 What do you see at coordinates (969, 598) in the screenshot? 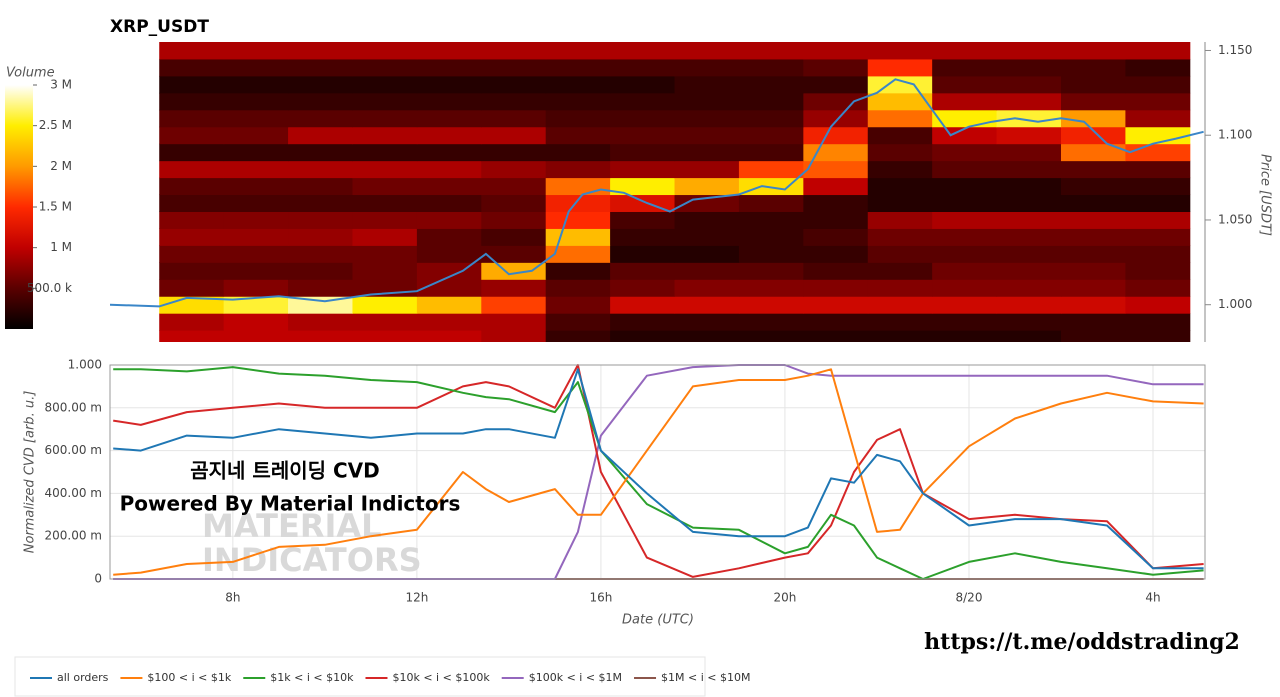
I see `x-tick-label: 8/20` at bounding box center [969, 598].